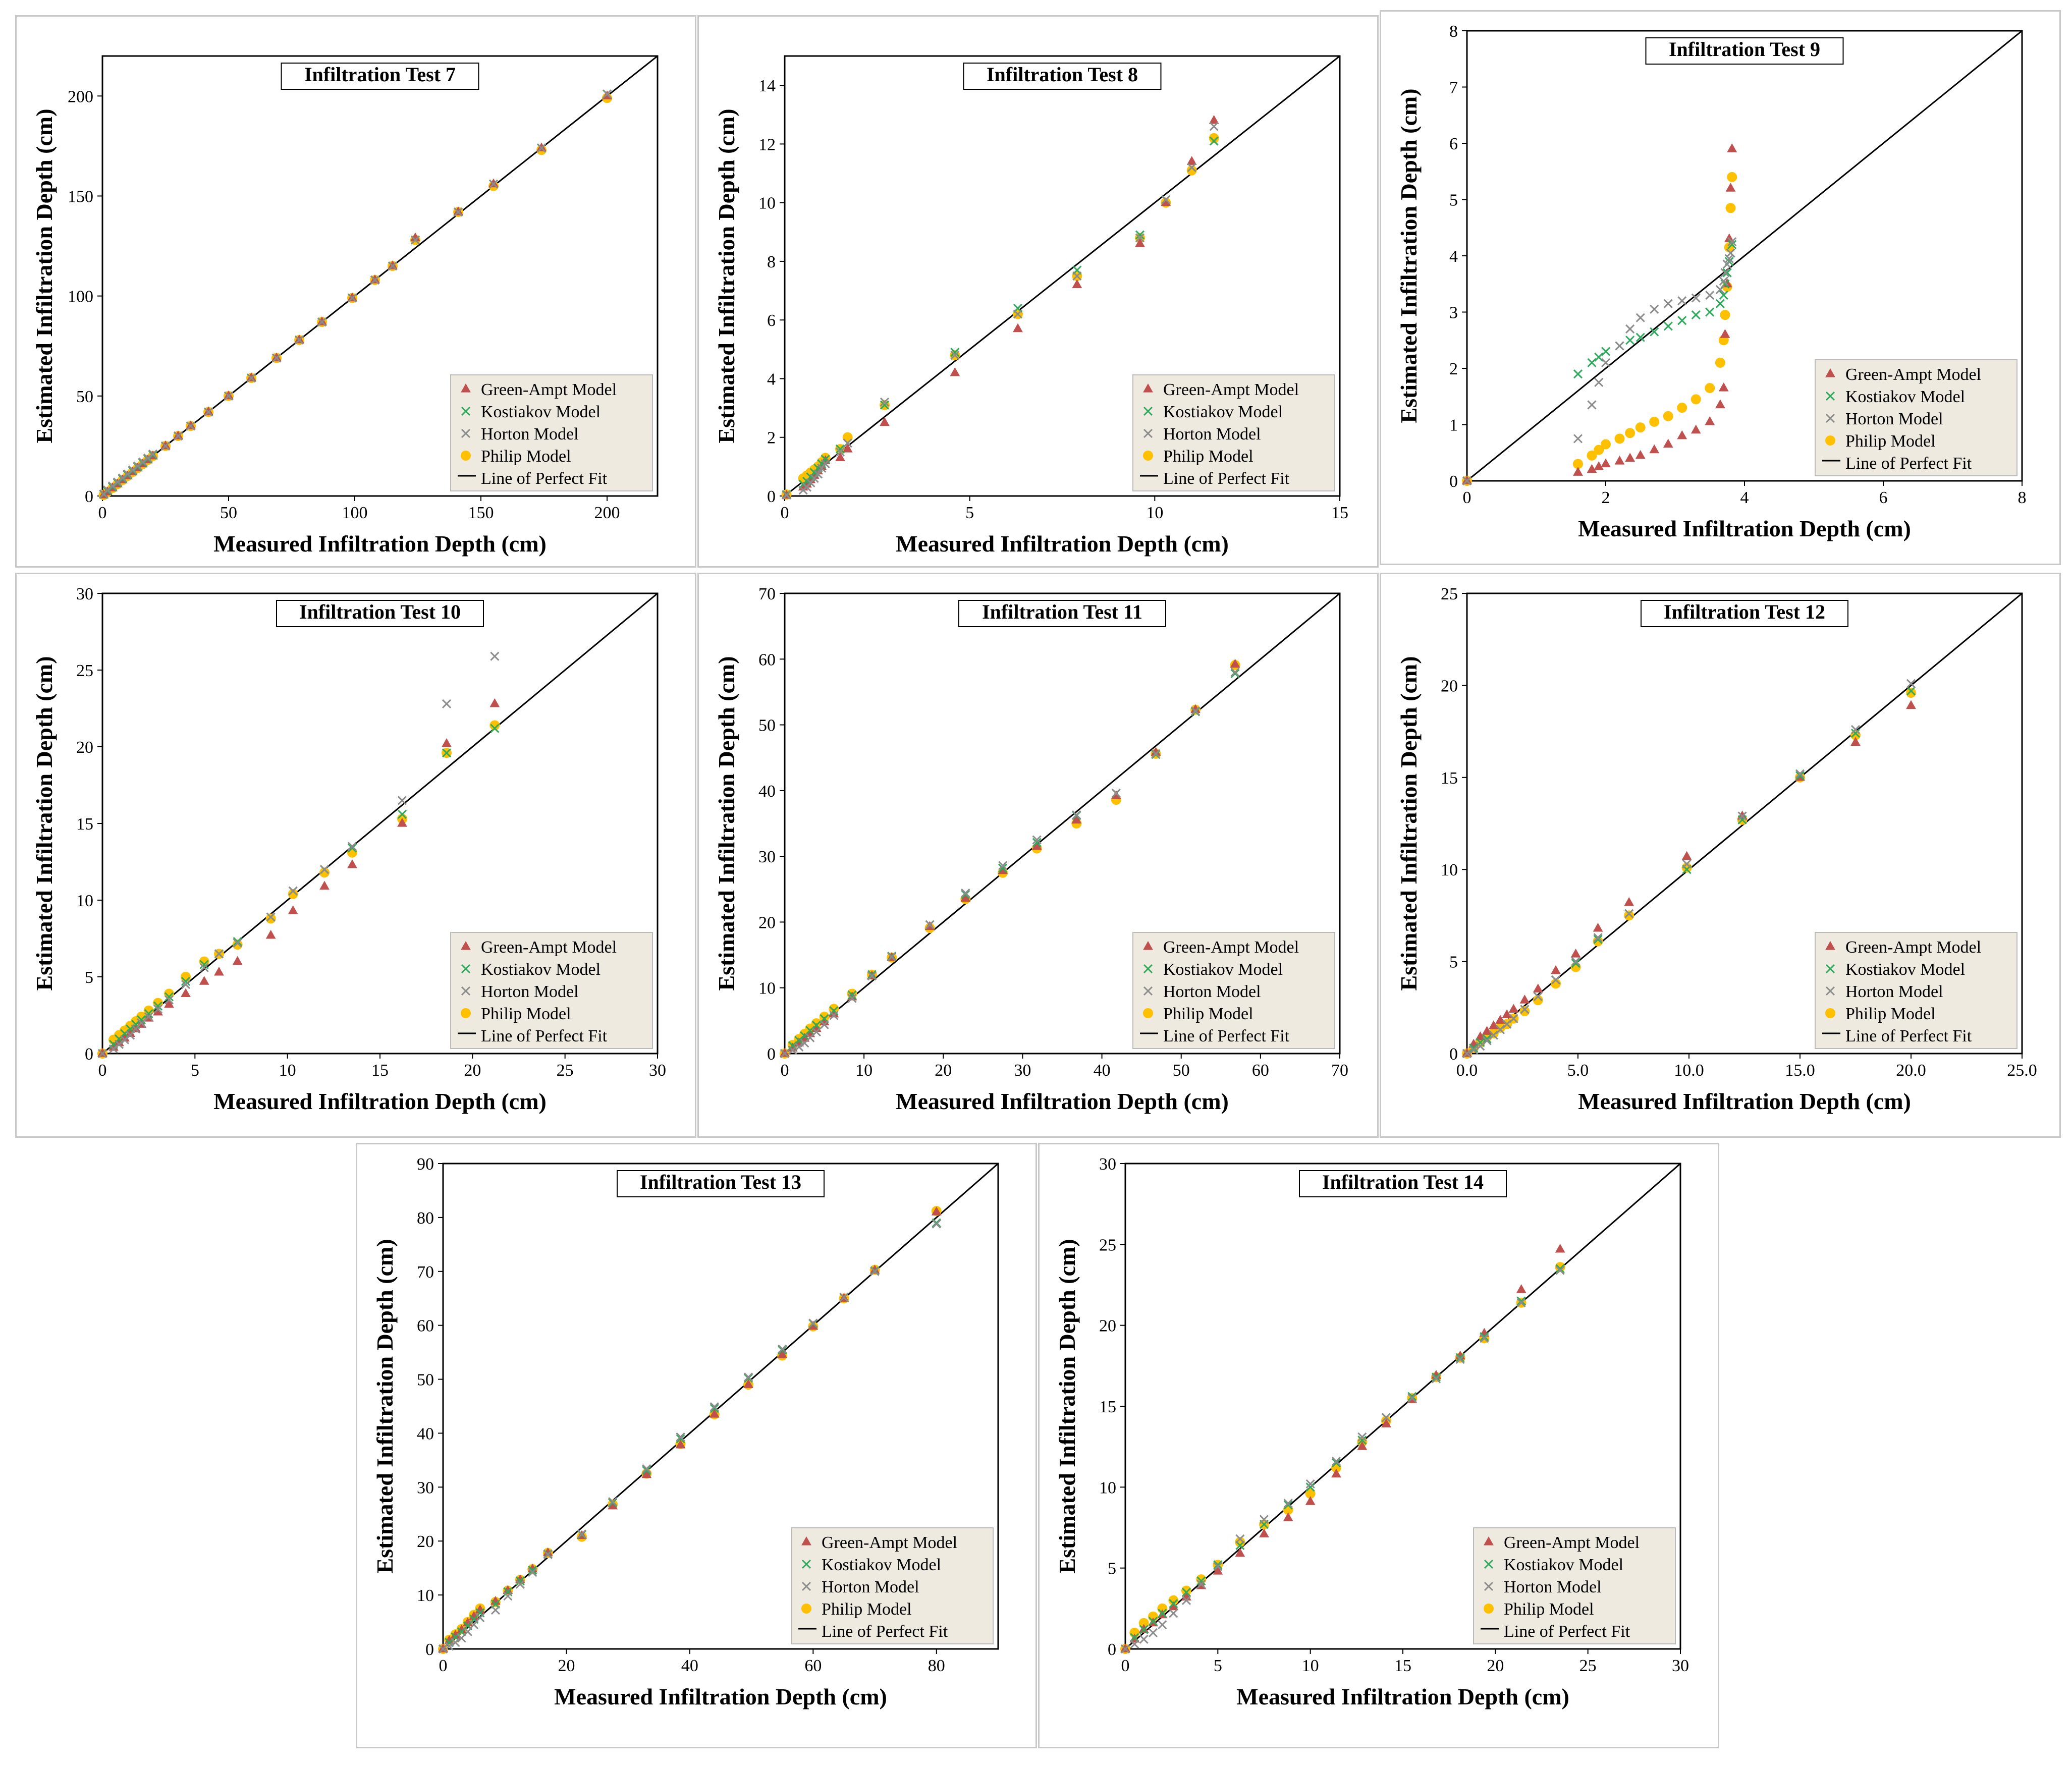 The width and height of the screenshot is (2072, 1767). Describe the element at coordinates (881, 1565) in the screenshot. I see `legend-label: Kostiakov Model` at that location.